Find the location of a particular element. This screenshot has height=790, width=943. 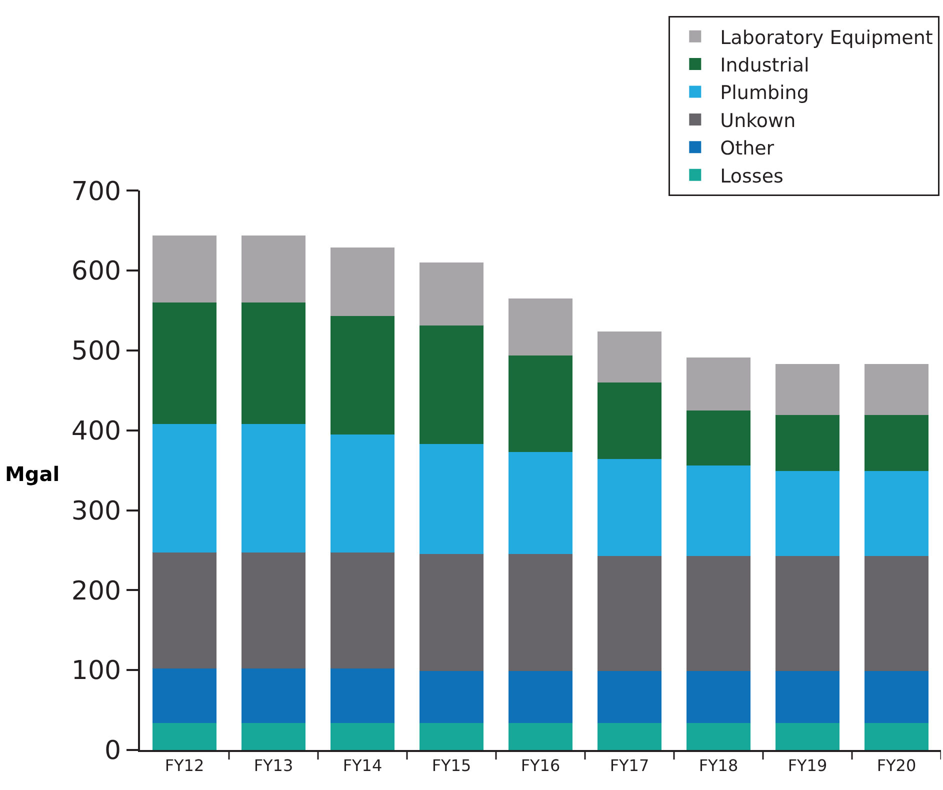

legend-label: Industrial is located at coordinates (765, 65).